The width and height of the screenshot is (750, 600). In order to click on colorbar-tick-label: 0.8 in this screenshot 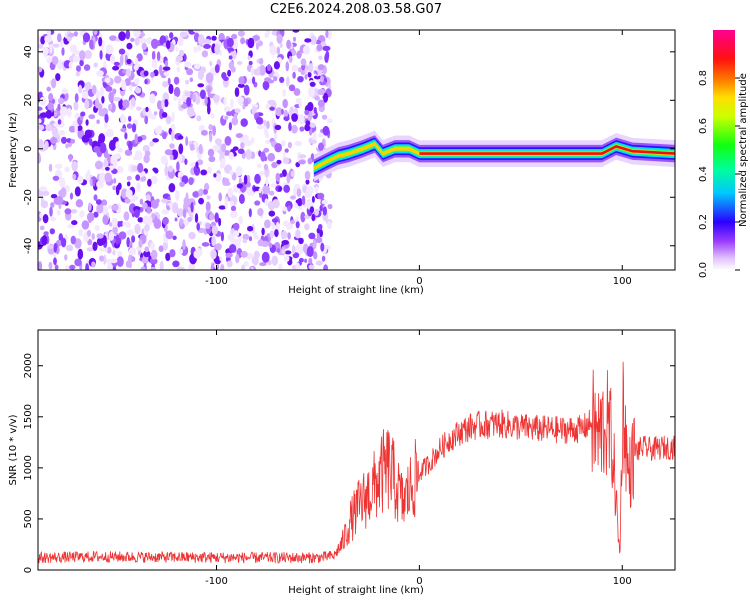, I will do `click(703, 78)`.